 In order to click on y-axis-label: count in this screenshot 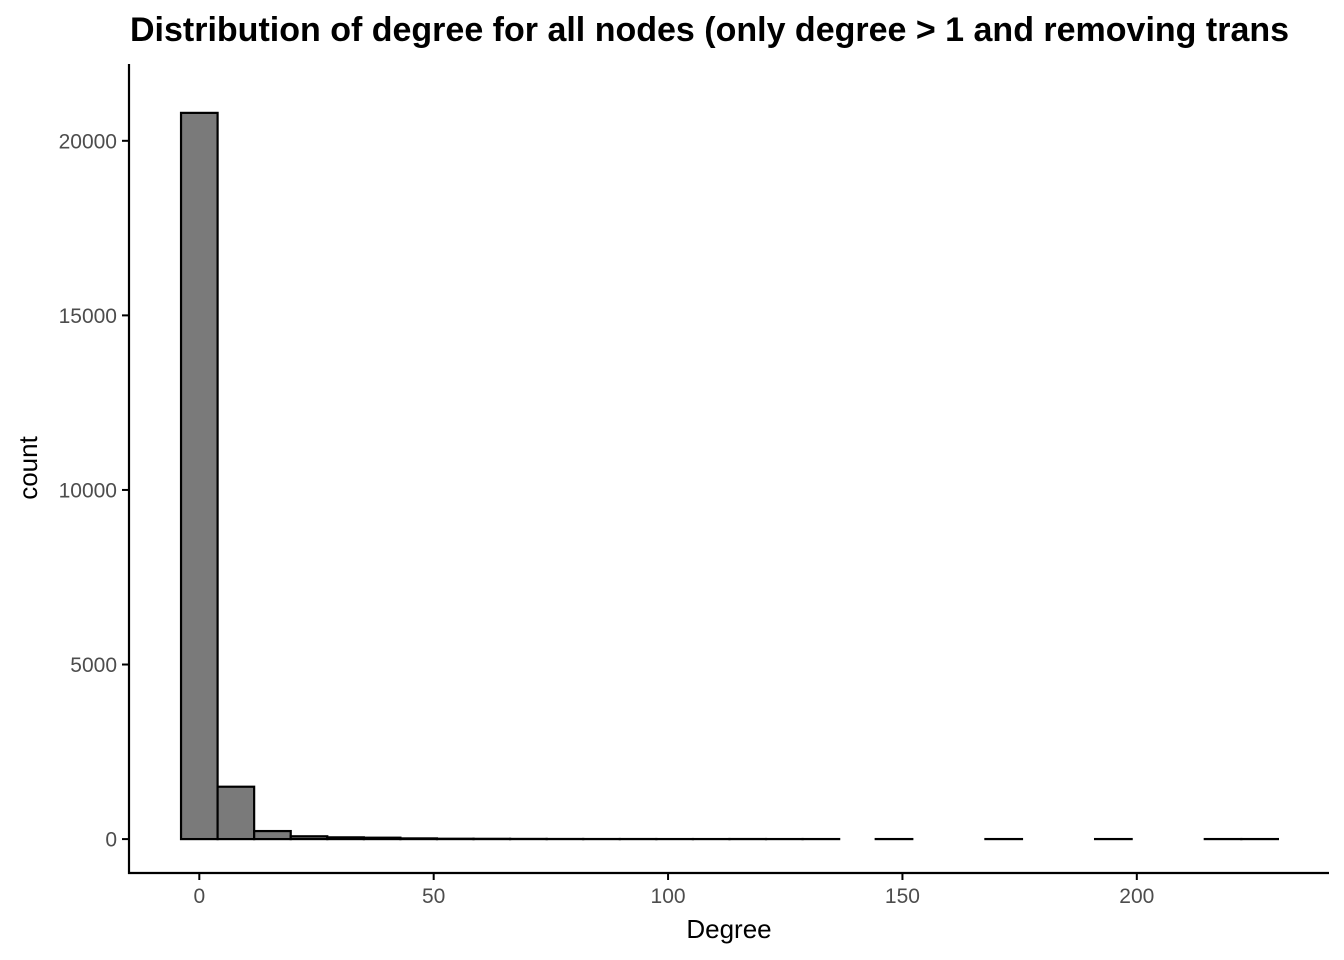, I will do `click(28, 467)`.